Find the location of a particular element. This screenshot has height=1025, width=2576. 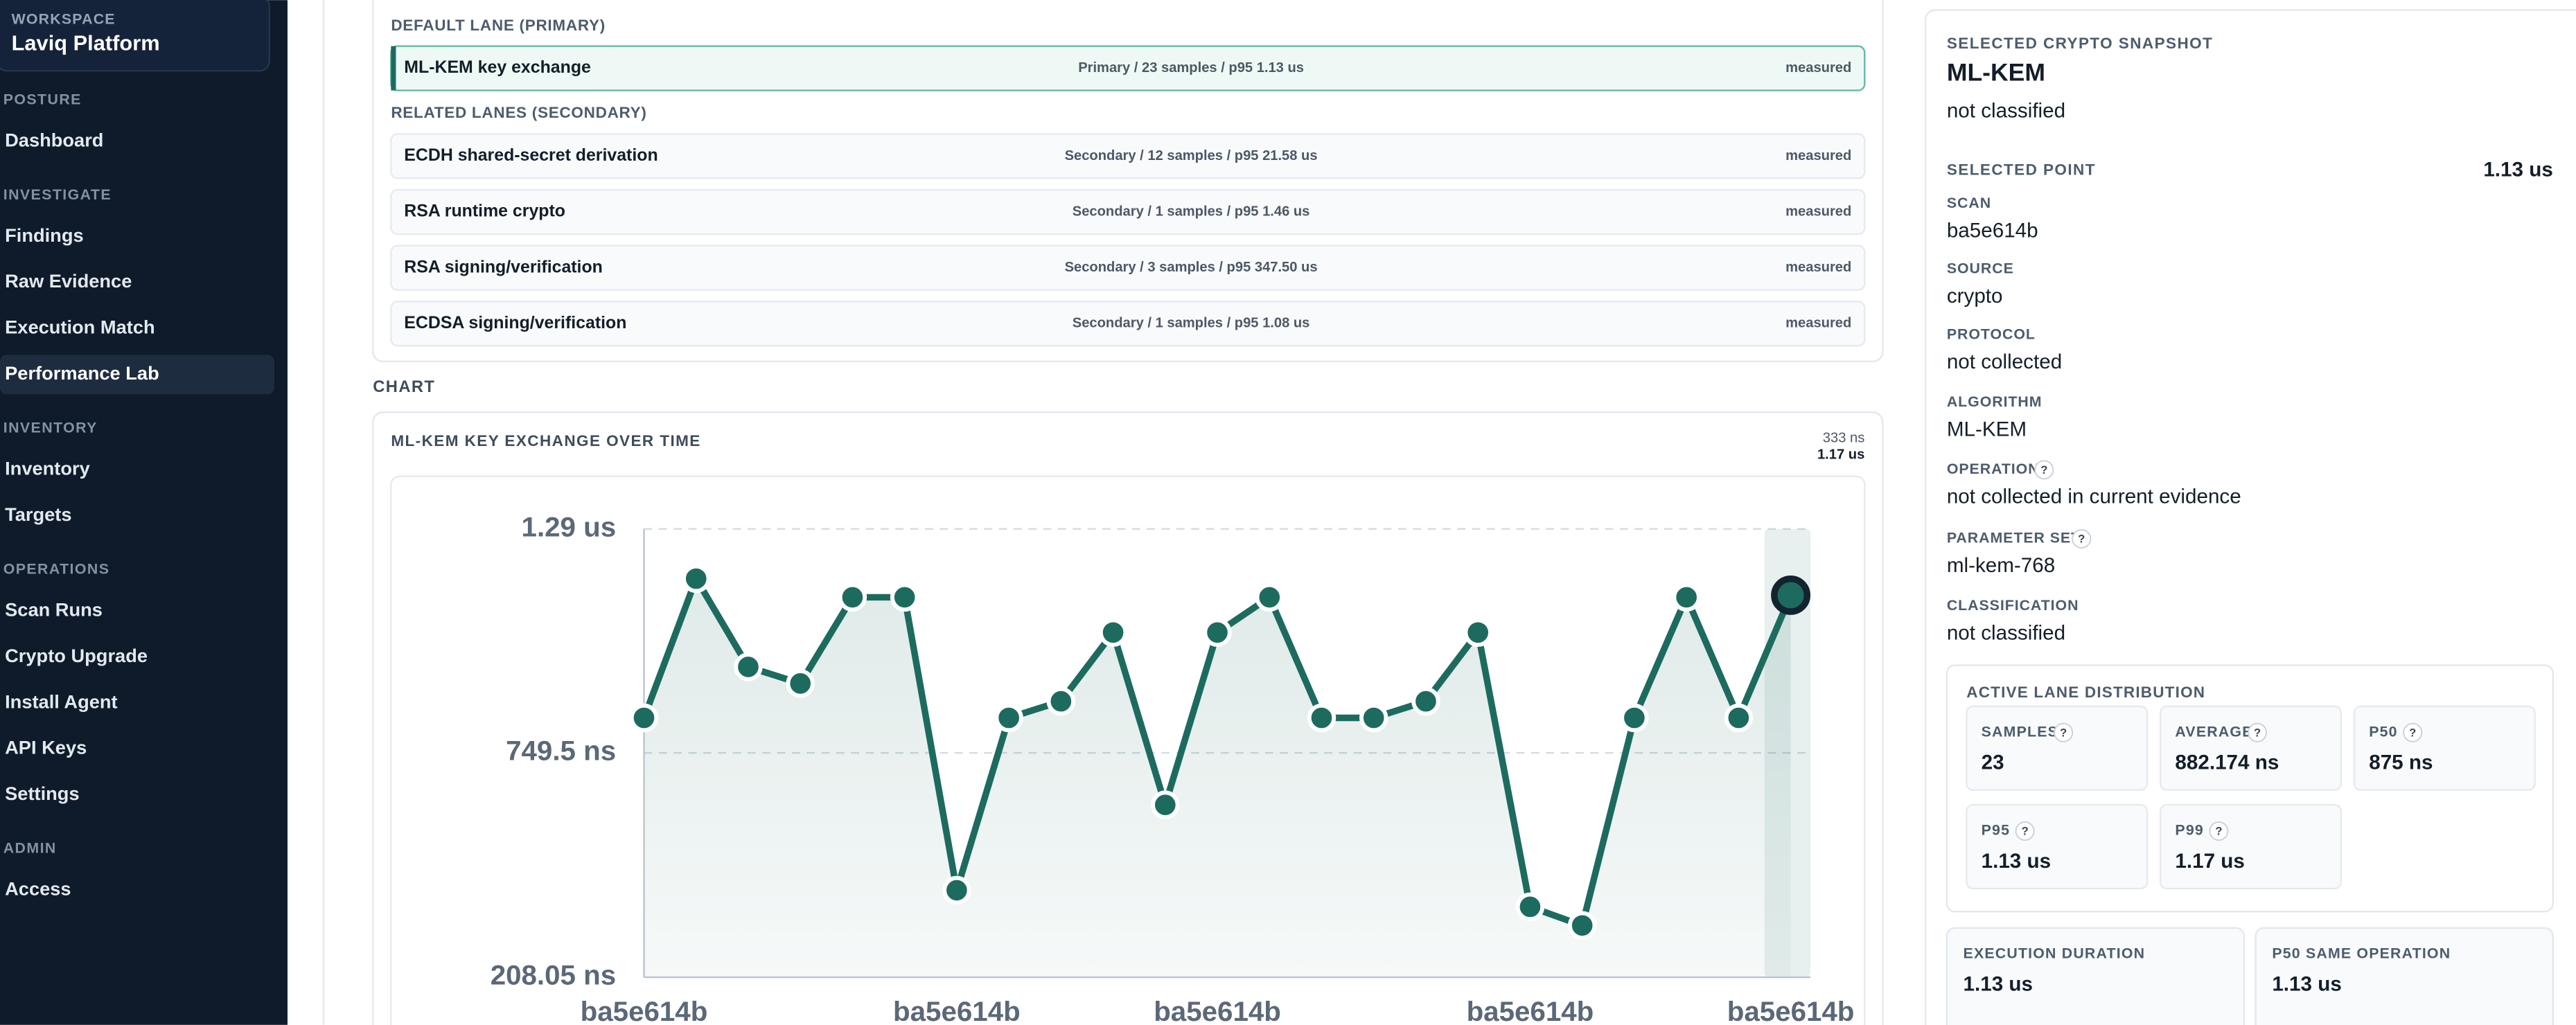

nav-item: Settings is located at coordinates (42, 793).